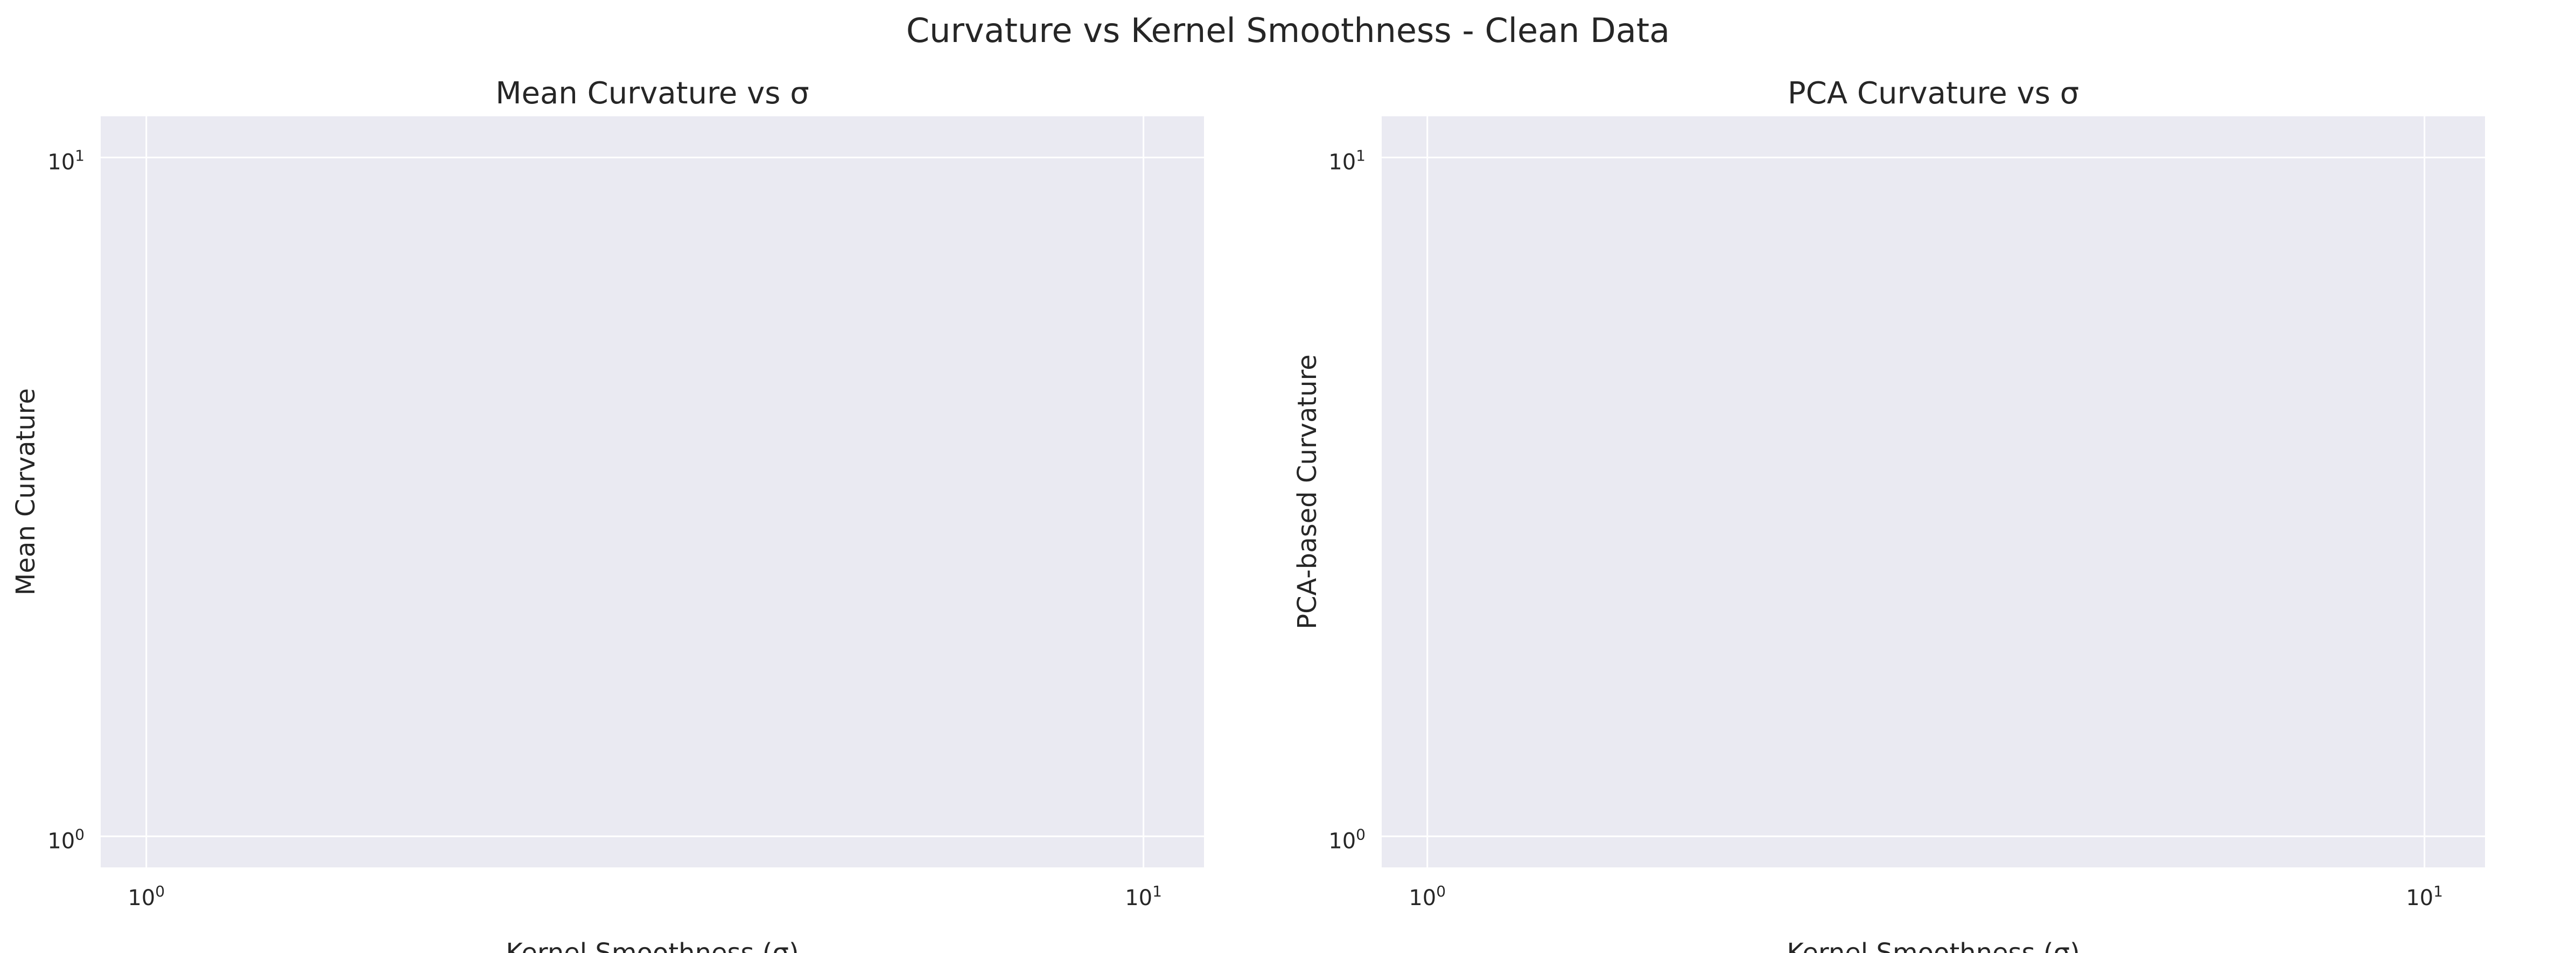 The image size is (2576, 953). I want to click on pca-y-axis-label: PCA-based Curvature, so click(1307, 491).